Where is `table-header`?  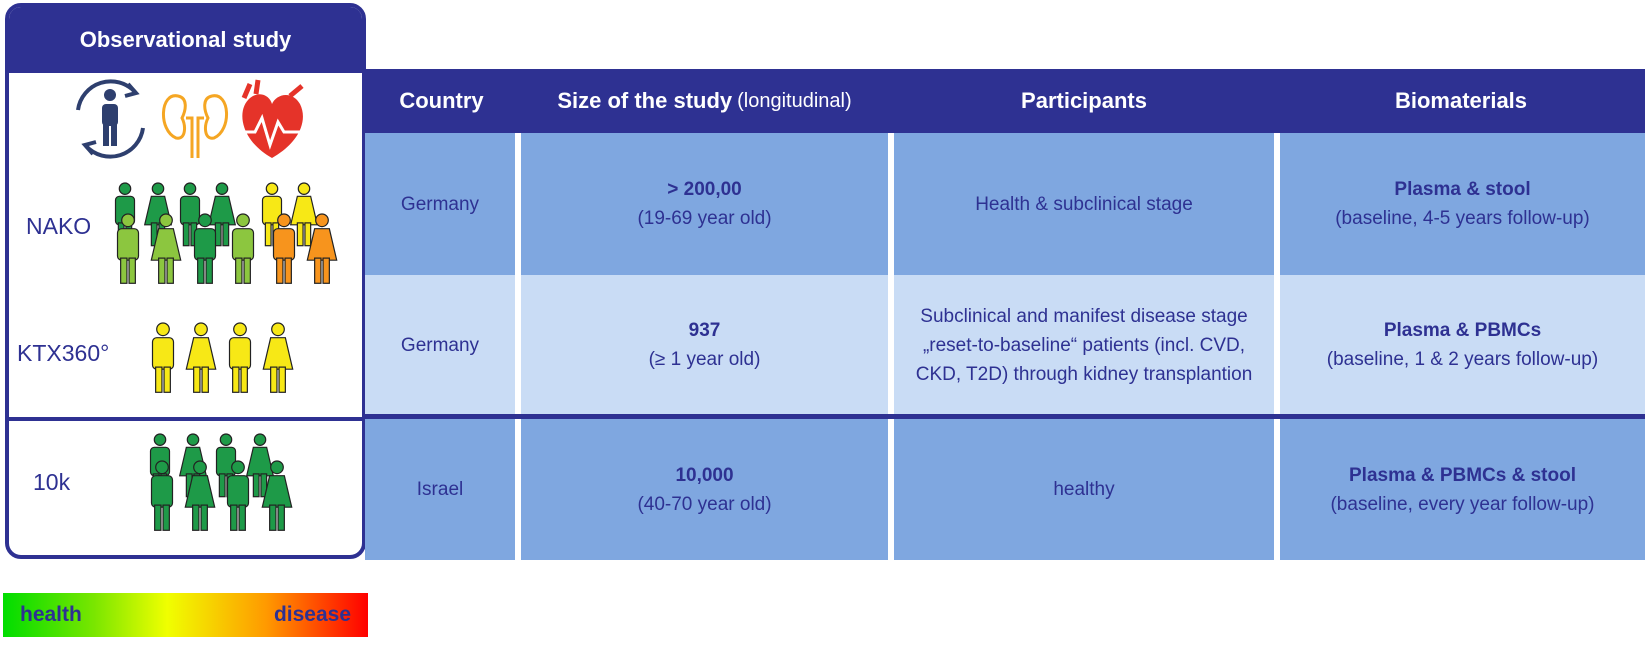
table-header is located at coordinates (1005, 101).